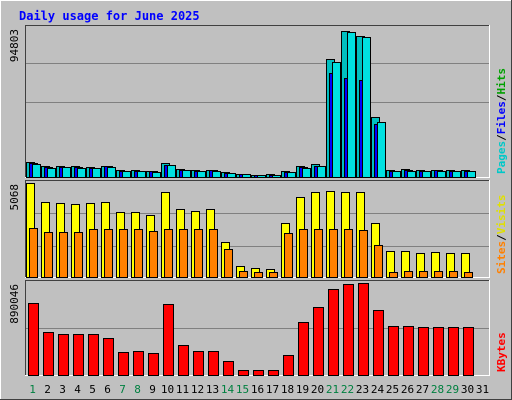 The width and height of the screenshot is (512, 400). I want to click on max-label-visits: 5068, so click(14, 197).